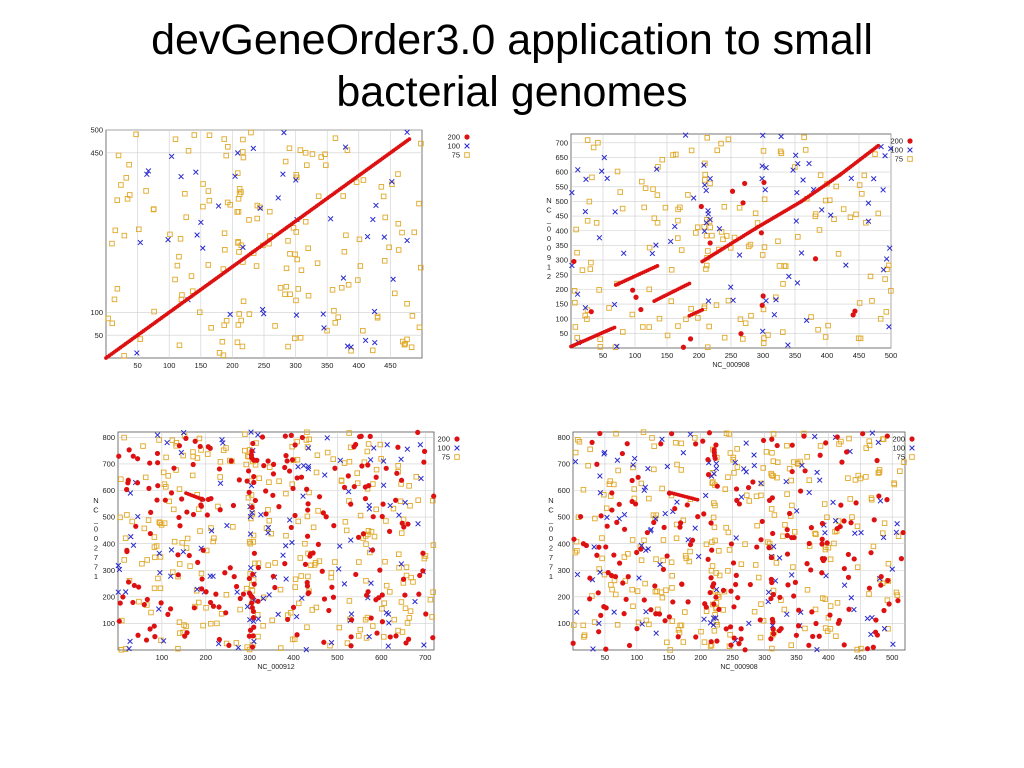  What do you see at coordinates (95, 500) in the screenshot?
I see `y-axis-label-char: N` at bounding box center [95, 500].